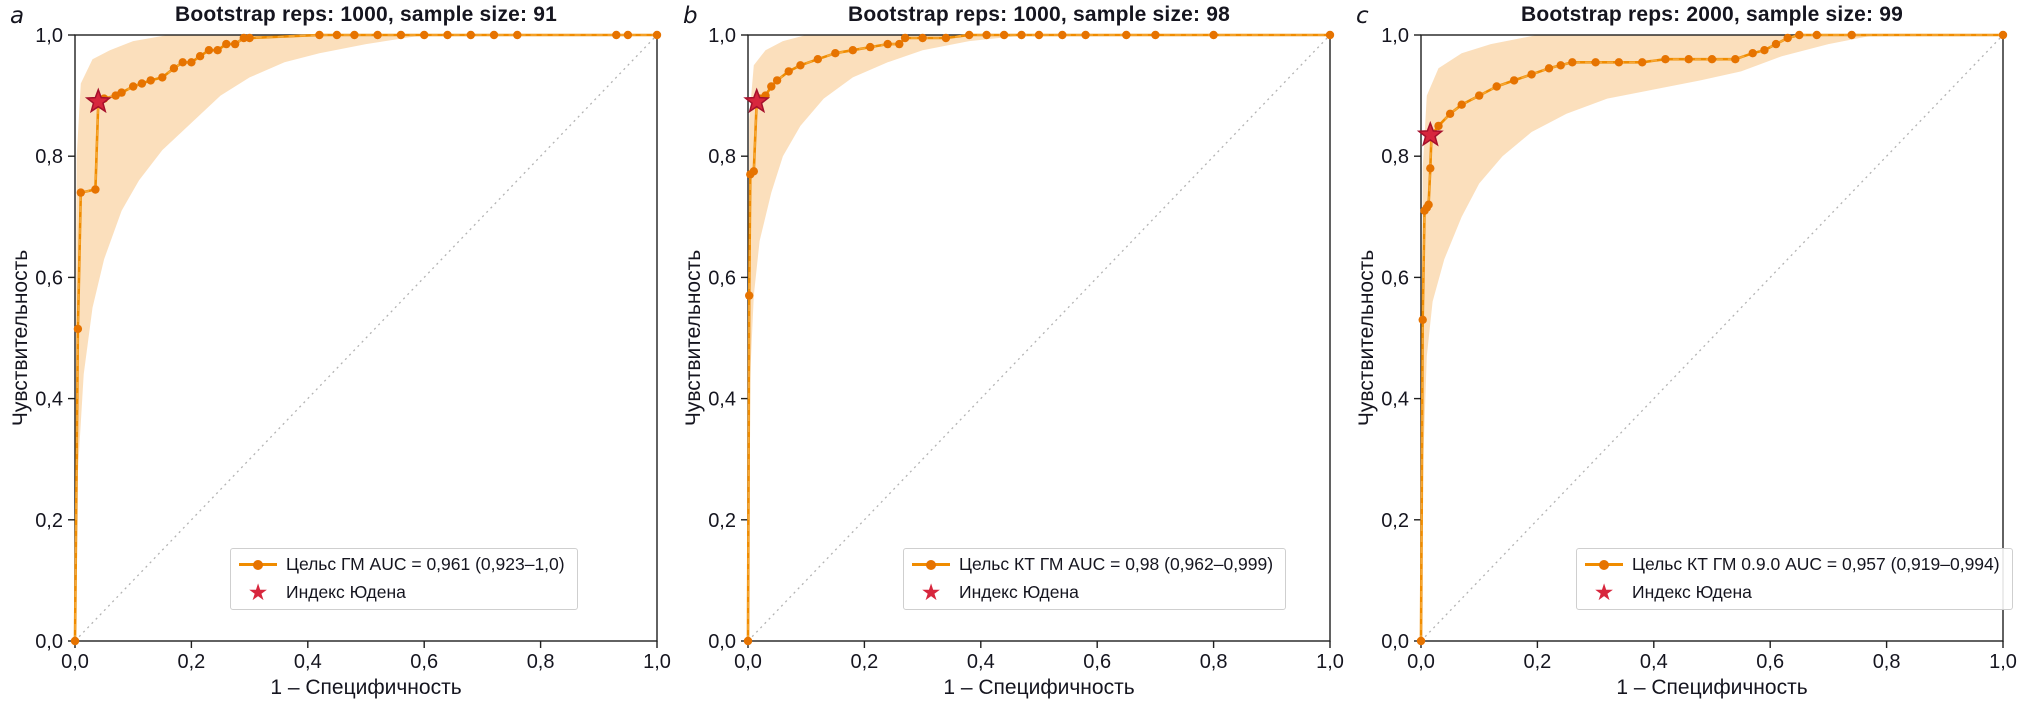  What do you see at coordinates (17, 16) in the screenshot?
I see `panel-letter: a` at bounding box center [17, 16].